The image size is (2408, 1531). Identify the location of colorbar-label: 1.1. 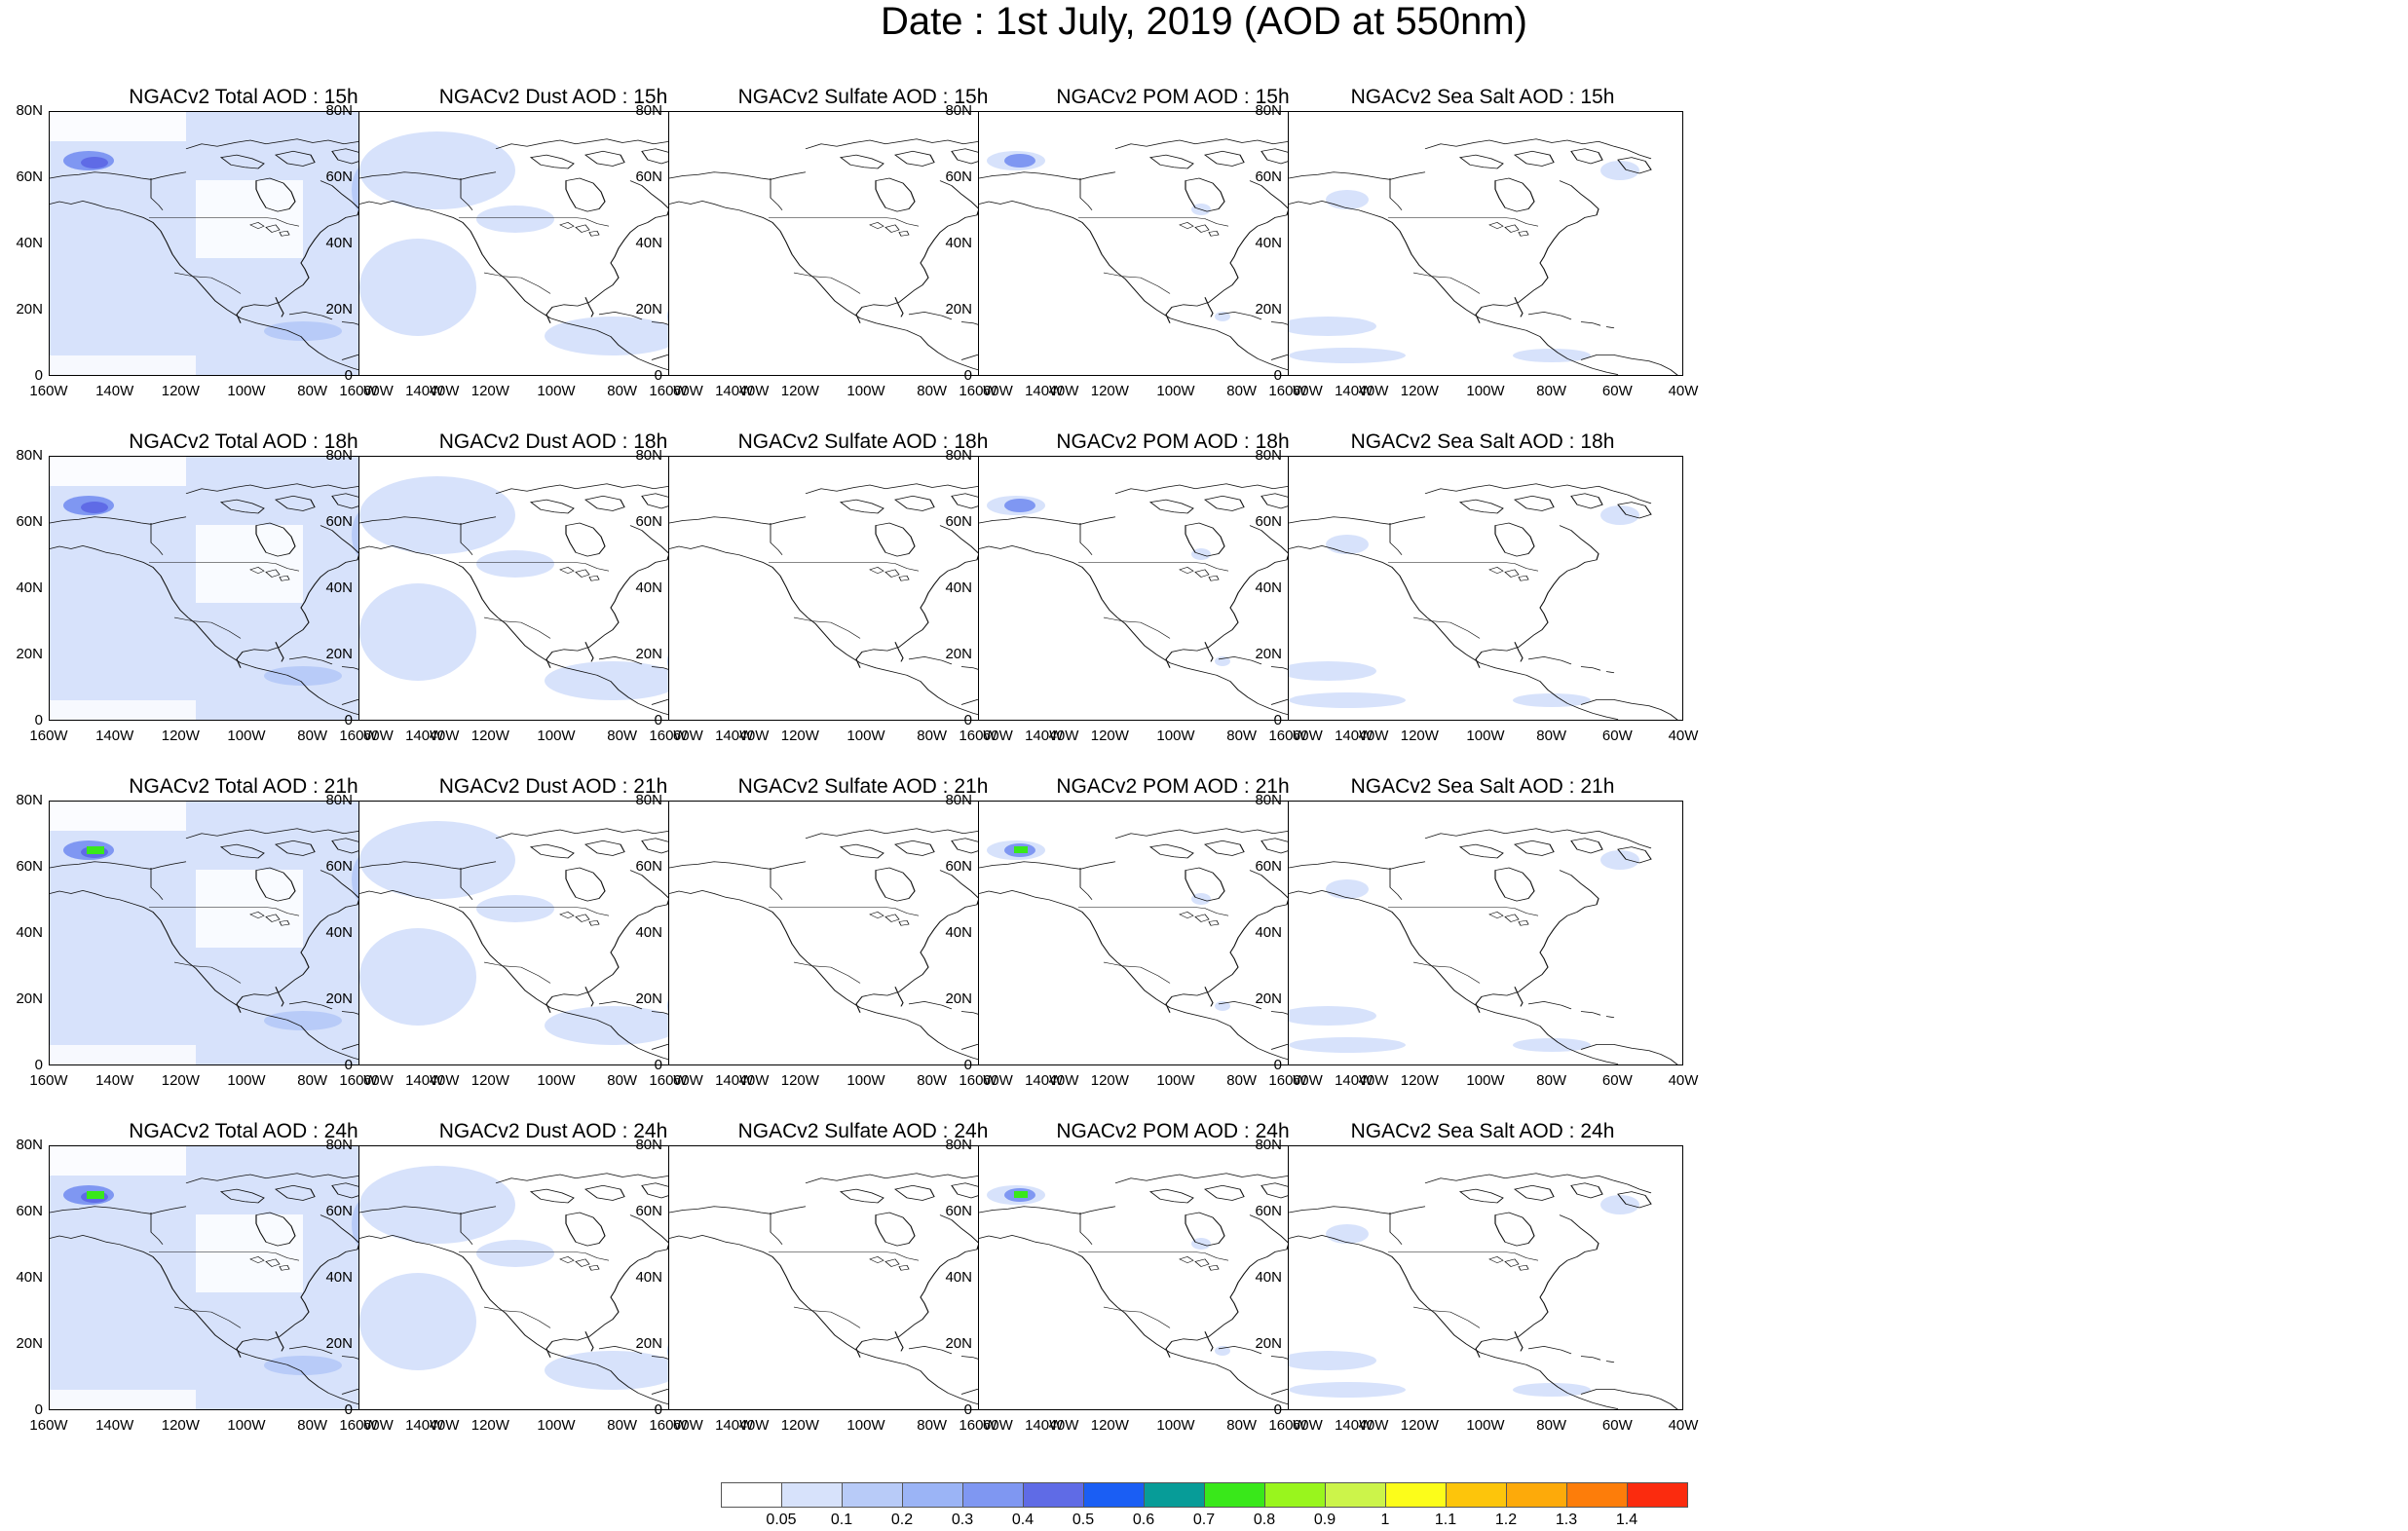
(1445, 1520).